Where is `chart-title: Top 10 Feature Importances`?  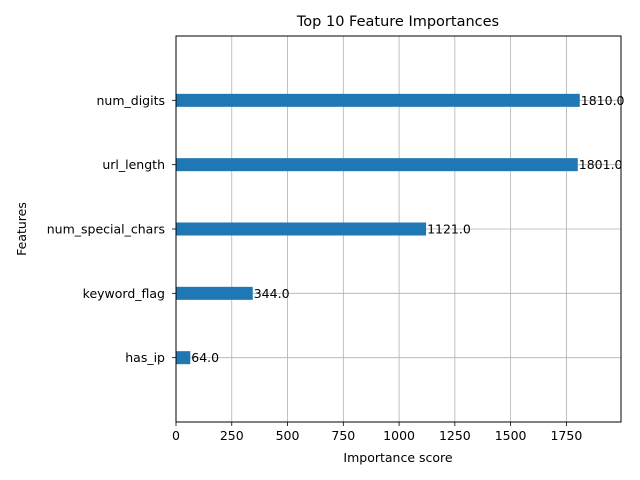
chart-title: Top 10 Feature Importances is located at coordinates (397, 22).